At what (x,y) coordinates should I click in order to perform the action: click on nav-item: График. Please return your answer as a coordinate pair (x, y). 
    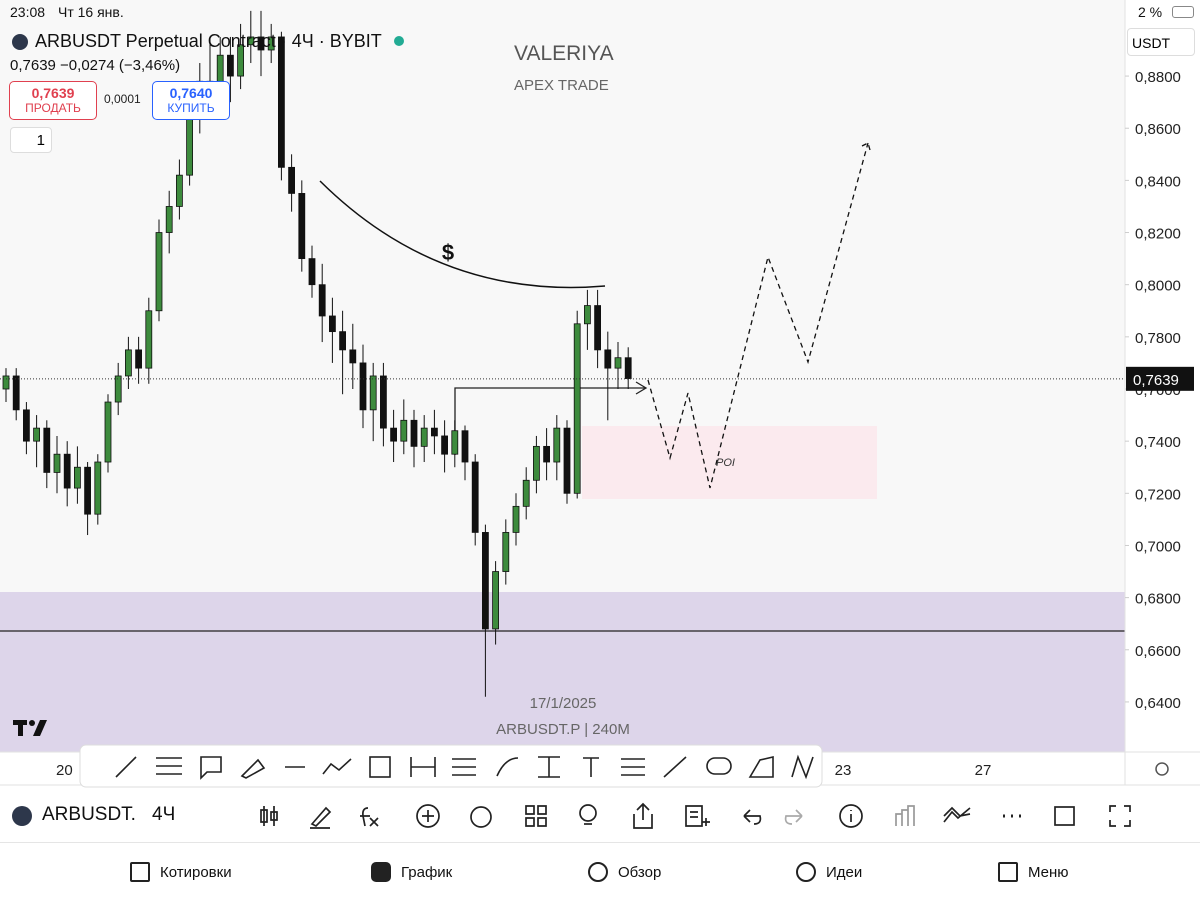
    Looking at the image, I should click on (427, 872).